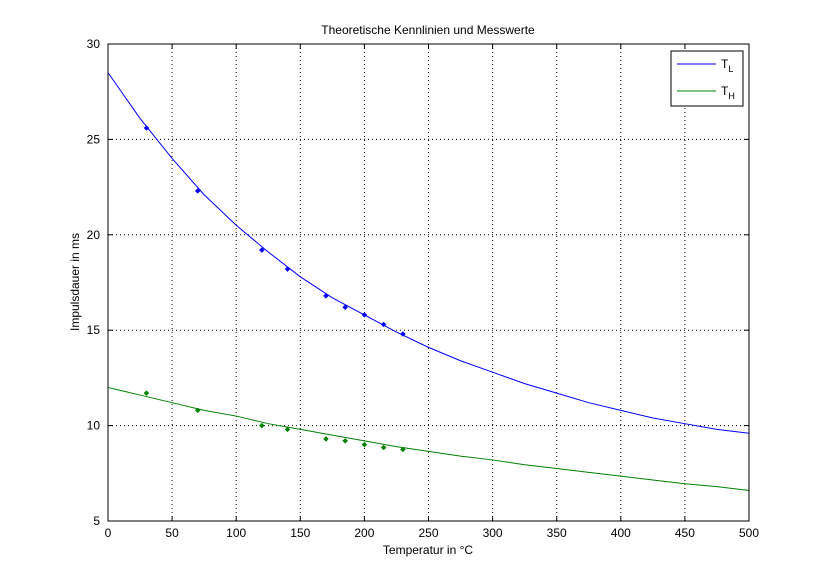  I want to click on x-tick-label: 400, so click(621, 533).